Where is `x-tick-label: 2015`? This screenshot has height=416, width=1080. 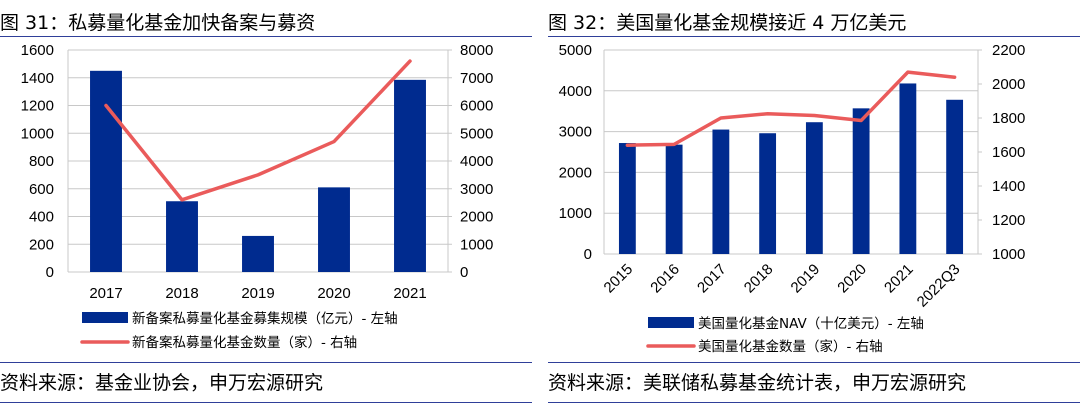
x-tick-label: 2015 is located at coordinates (619, 279).